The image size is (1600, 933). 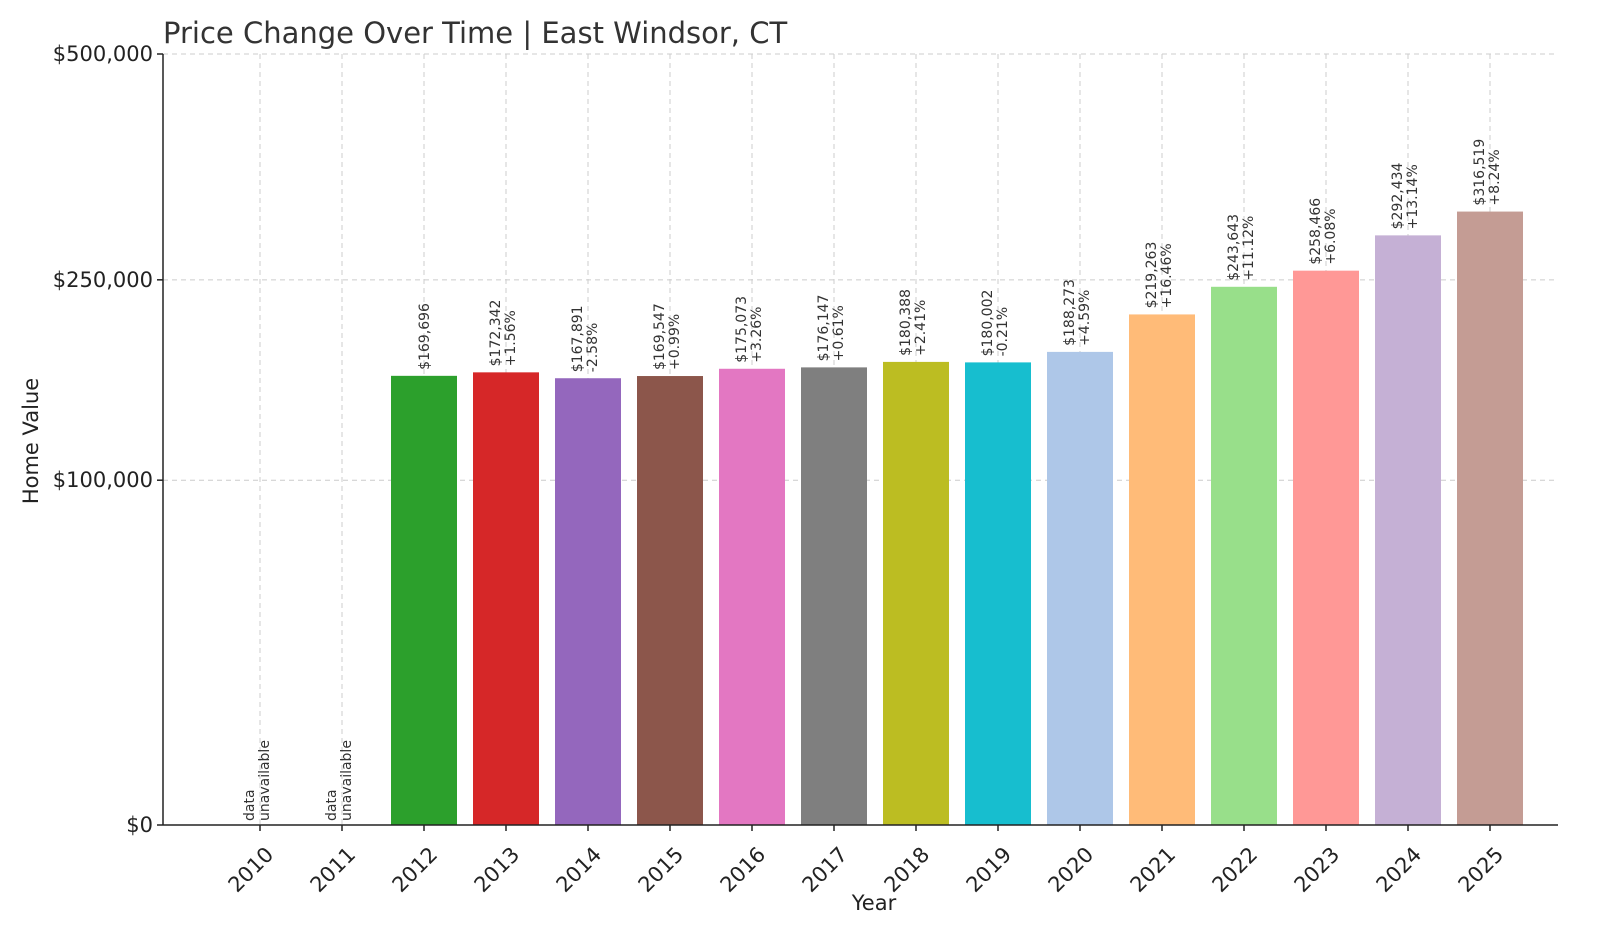 What do you see at coordinates (660, 336) in the screenshot?
I see `bar-value-label: $169,547` at bounding box center [660, 336].